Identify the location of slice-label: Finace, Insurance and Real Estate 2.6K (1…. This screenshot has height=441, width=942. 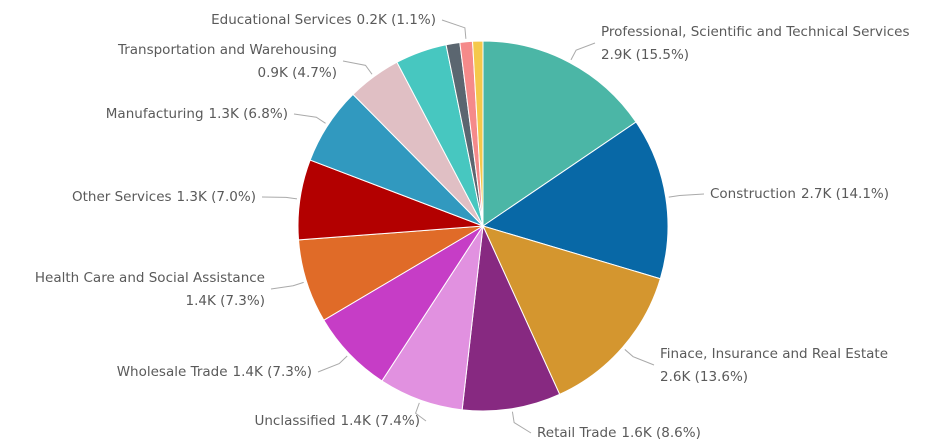
(774, 365).